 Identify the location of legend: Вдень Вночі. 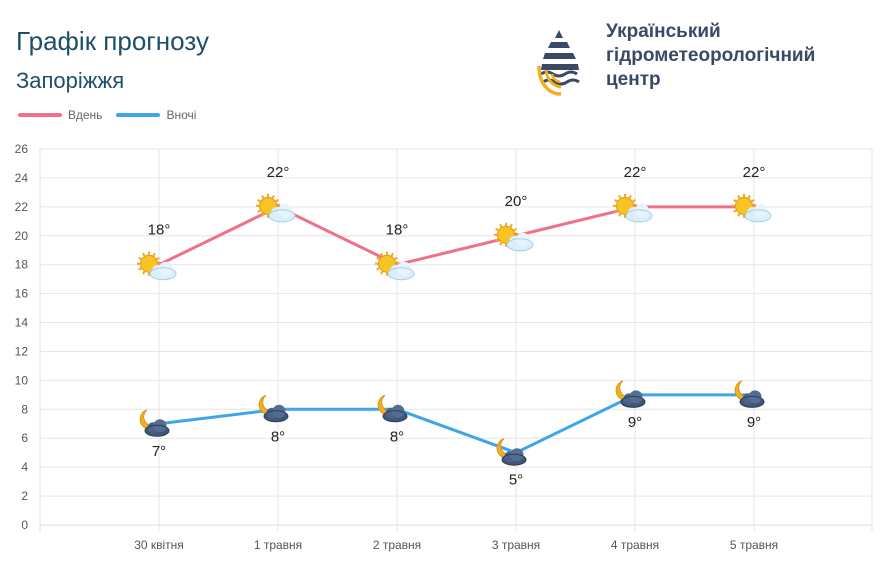
(114, 115).